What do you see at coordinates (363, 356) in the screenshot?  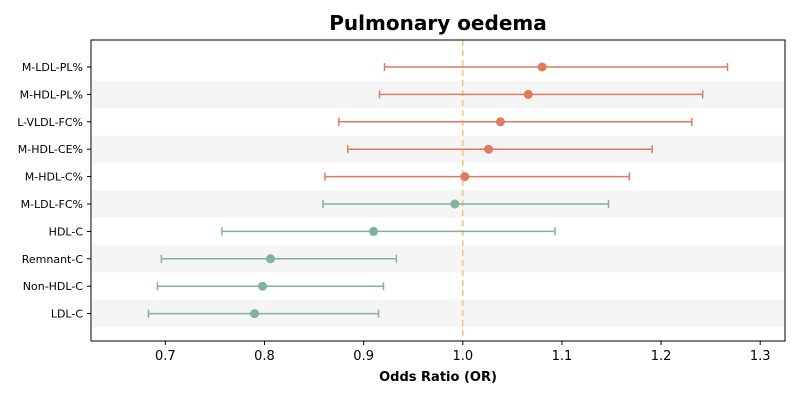 I see `x-tick-label: 0.9` at bounding box center [363, 356].